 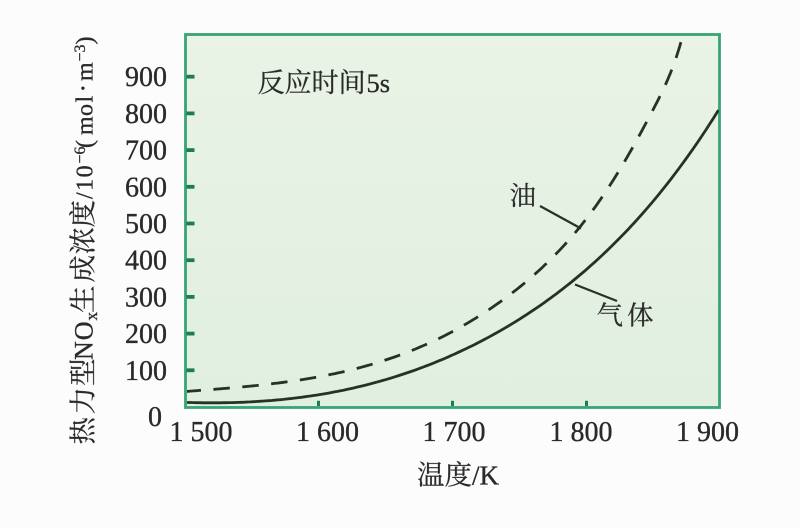 I want to click on svg-text: x, so click(x=91, y=316).